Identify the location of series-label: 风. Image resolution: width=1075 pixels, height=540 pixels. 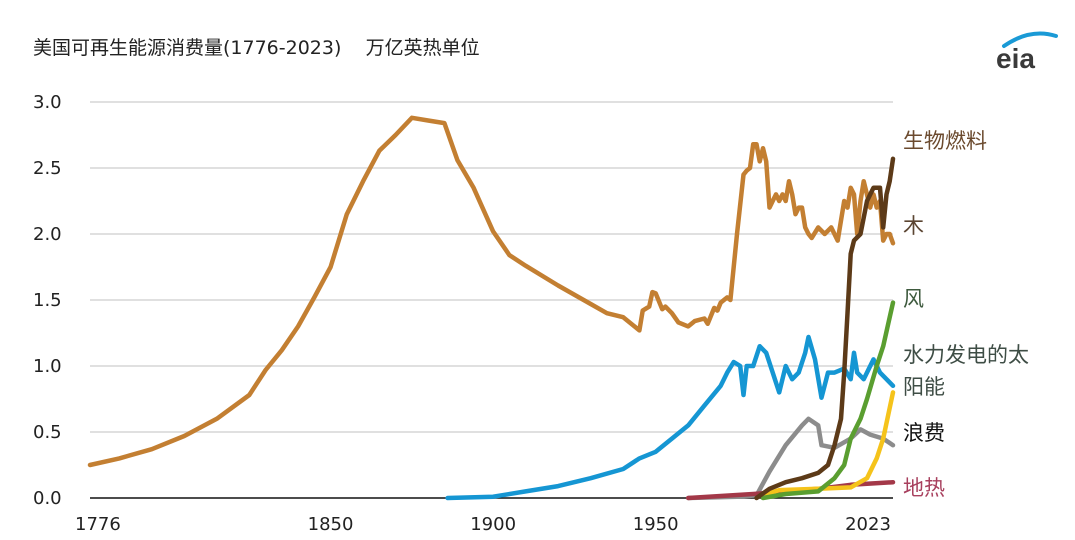
(913, 299).